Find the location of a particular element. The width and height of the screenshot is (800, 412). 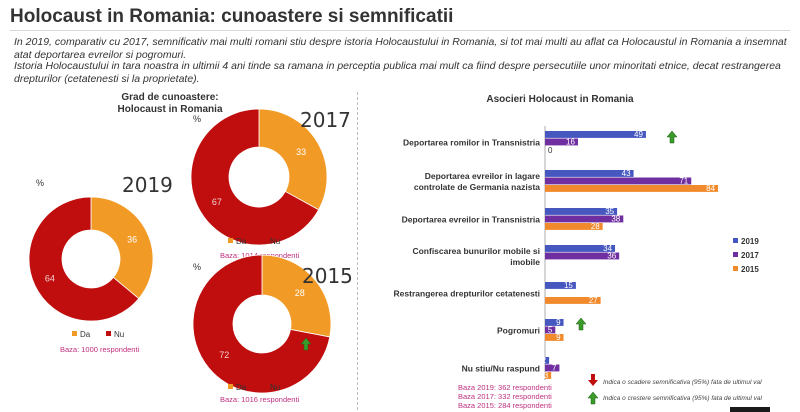

donut-2017-legend-da: Da is located at coordinates (241, 241).